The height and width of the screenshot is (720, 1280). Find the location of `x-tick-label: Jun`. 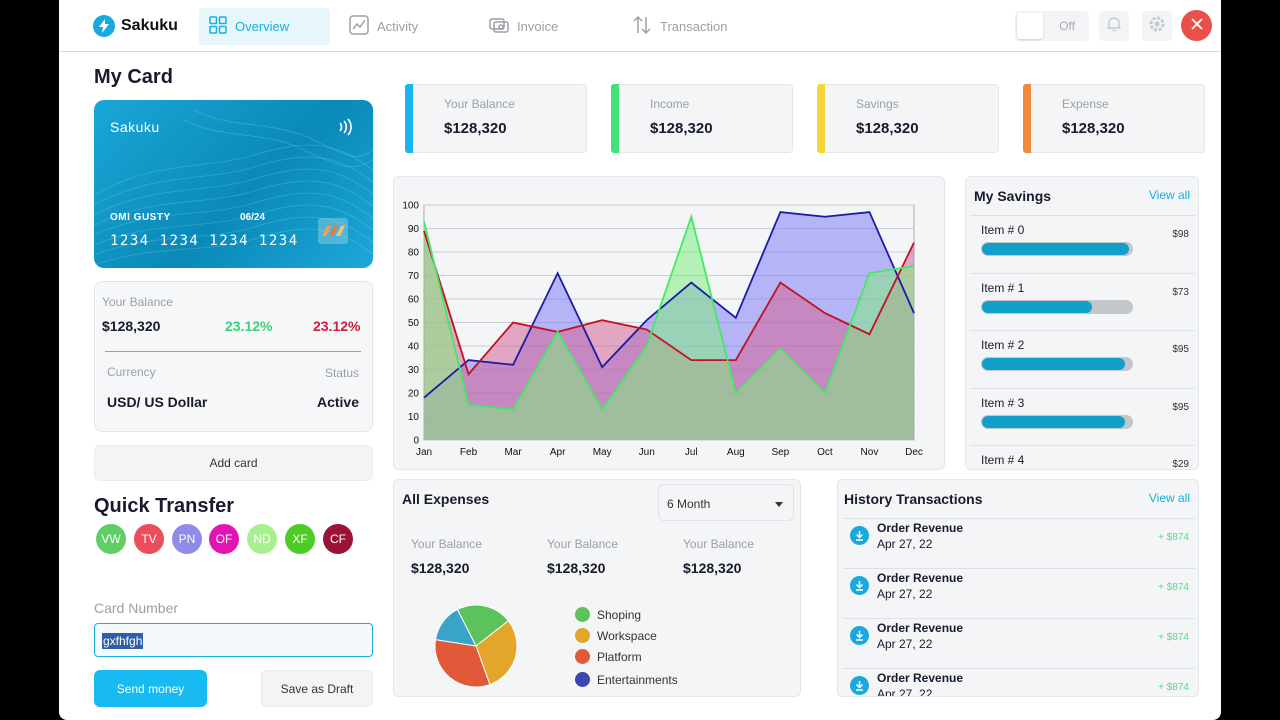

x-tick-label: Jun is located at coordinates (647, 452).